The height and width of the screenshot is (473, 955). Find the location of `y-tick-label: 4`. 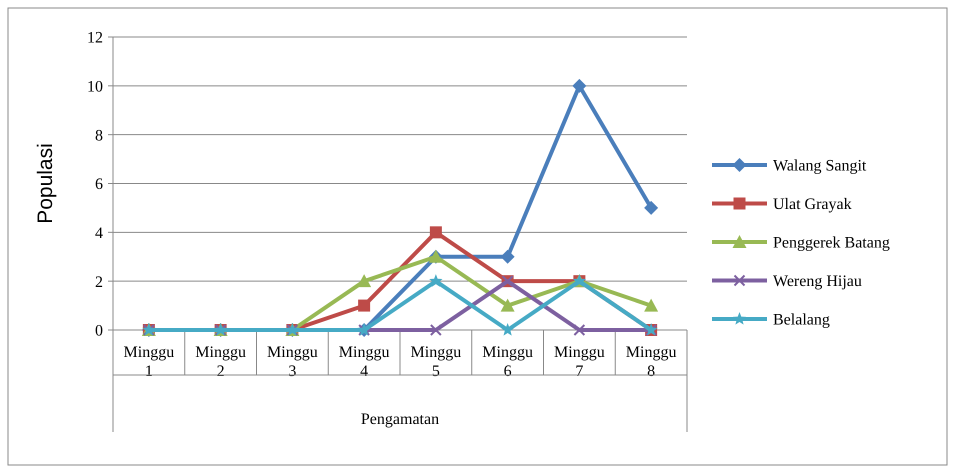

y-tick-label: 4 is located at coordinates (99, 233).